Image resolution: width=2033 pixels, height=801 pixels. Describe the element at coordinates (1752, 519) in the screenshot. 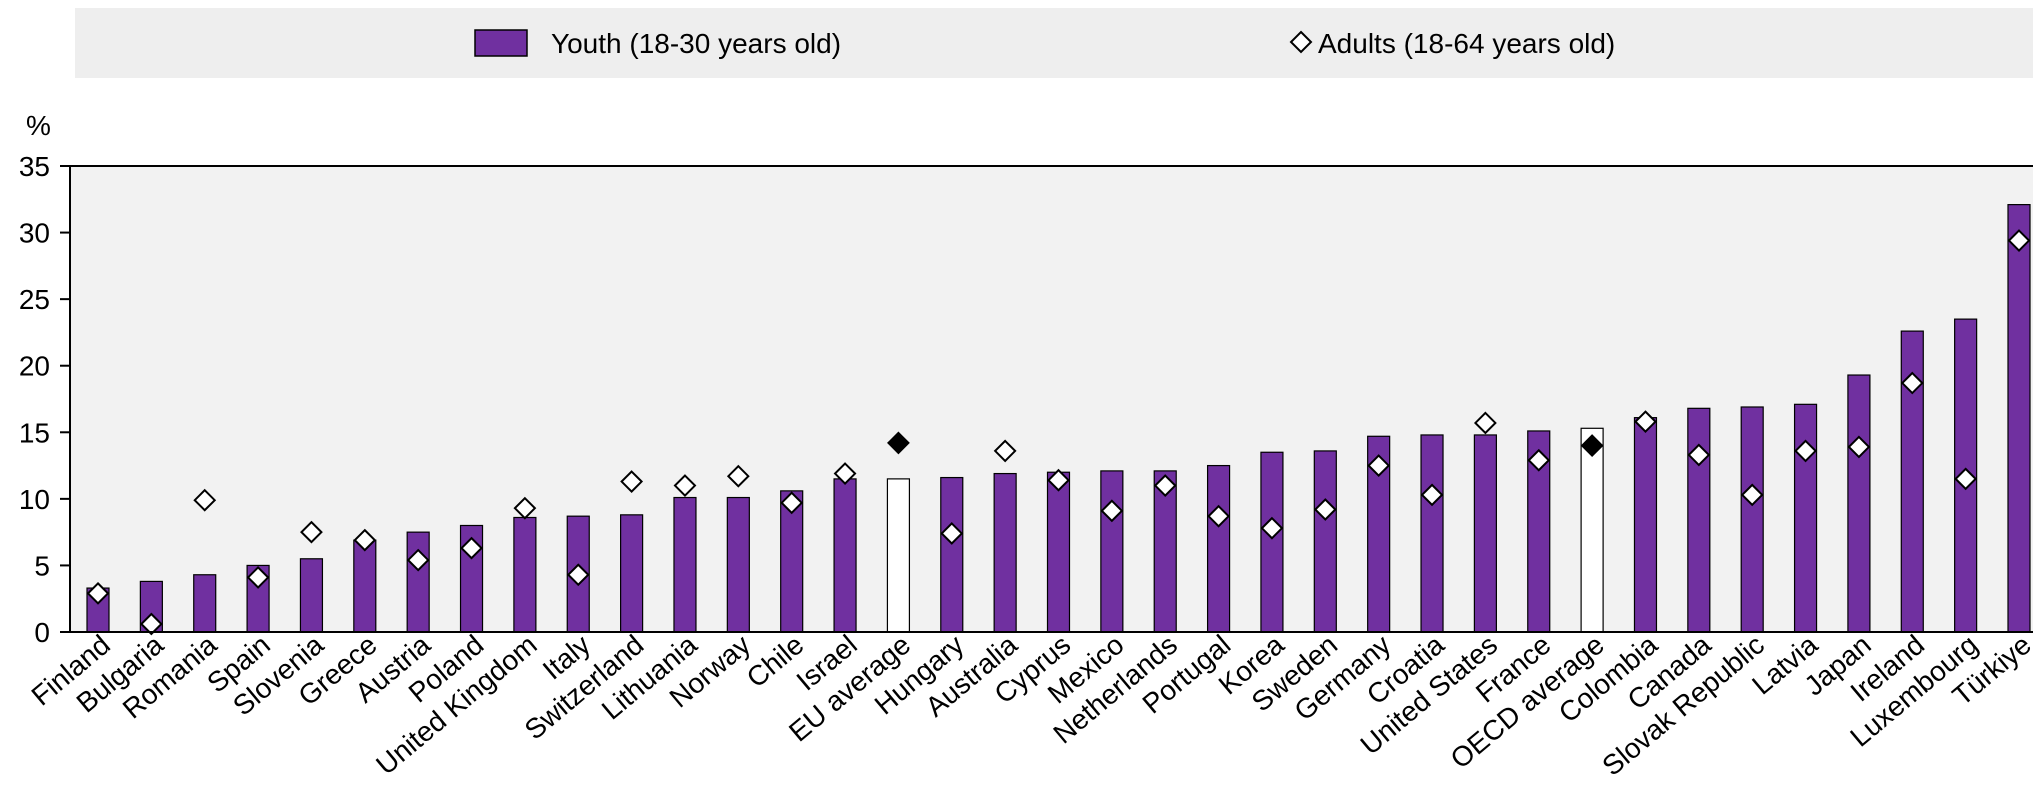

I see `bar-slovak-republic` at that location.